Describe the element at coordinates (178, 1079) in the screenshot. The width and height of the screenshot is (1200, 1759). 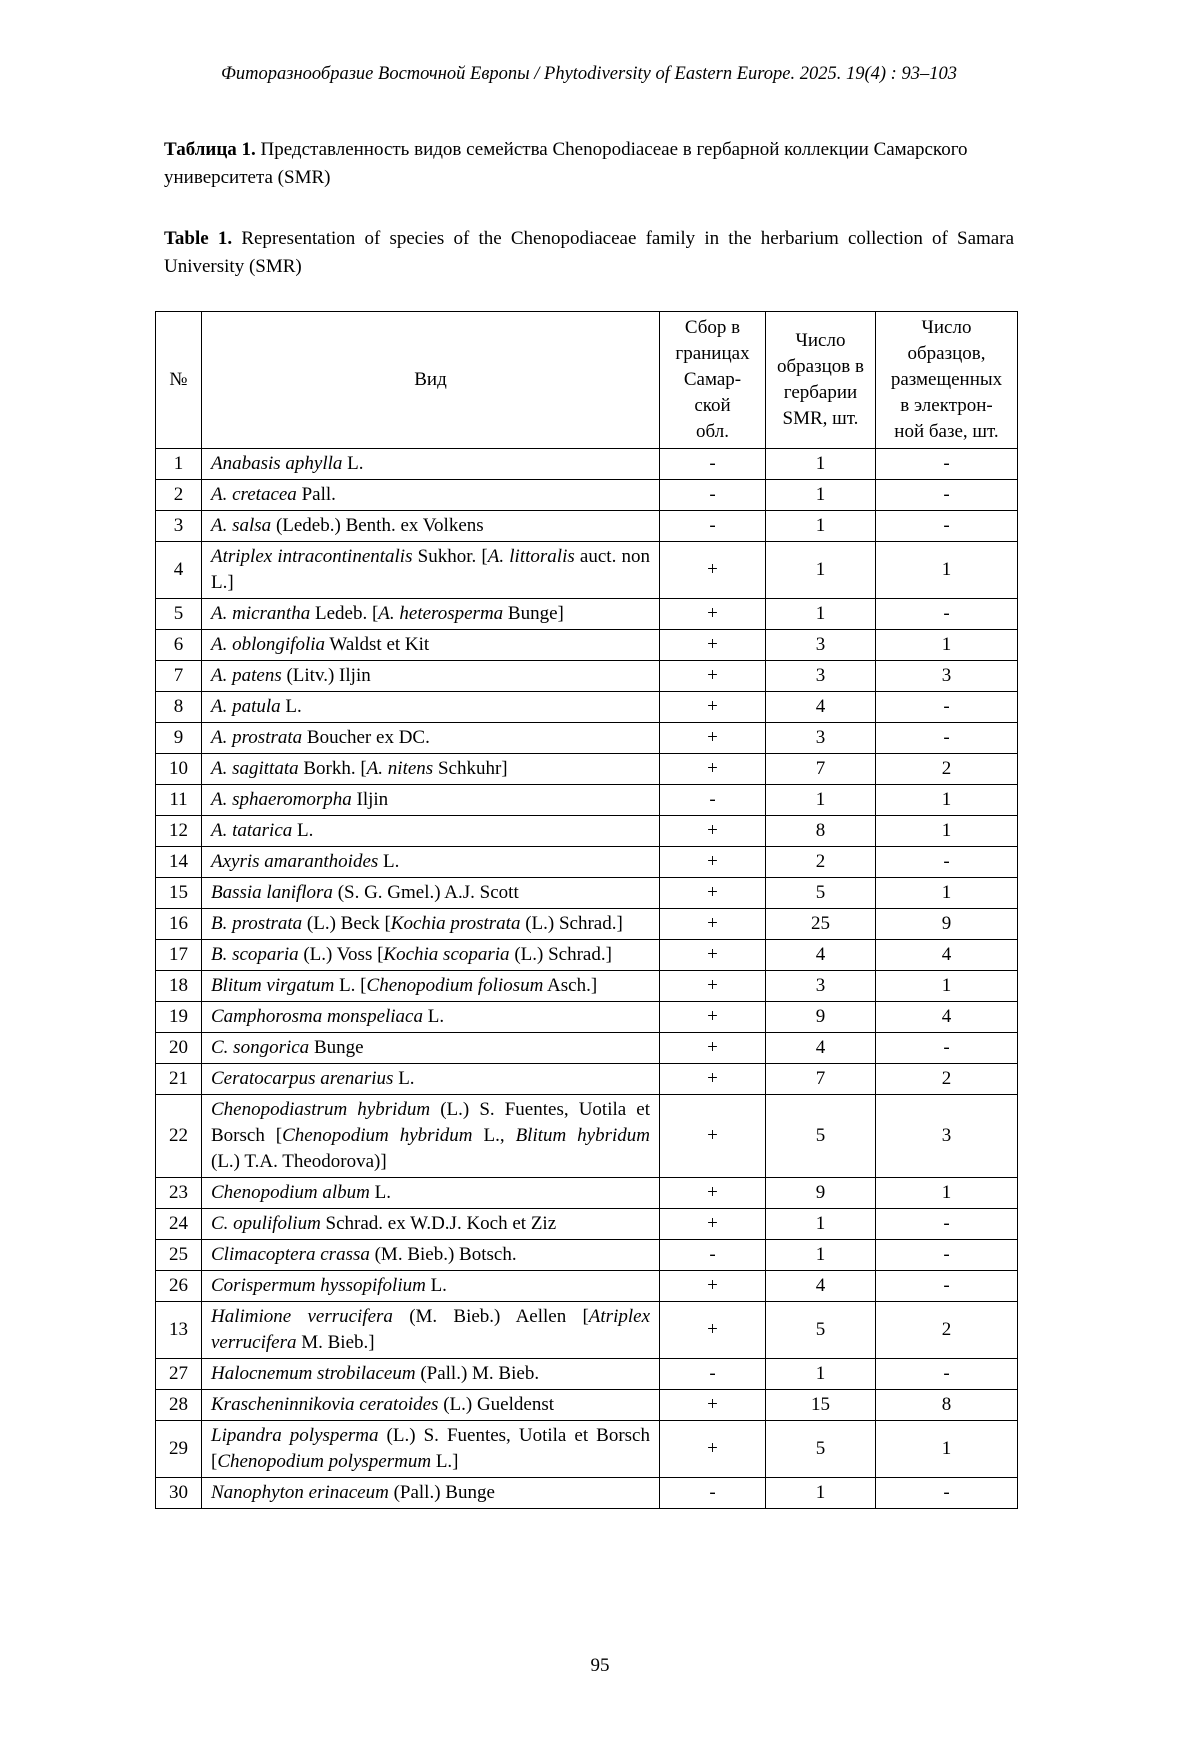
I see `row-number-cell: 21` at that location.